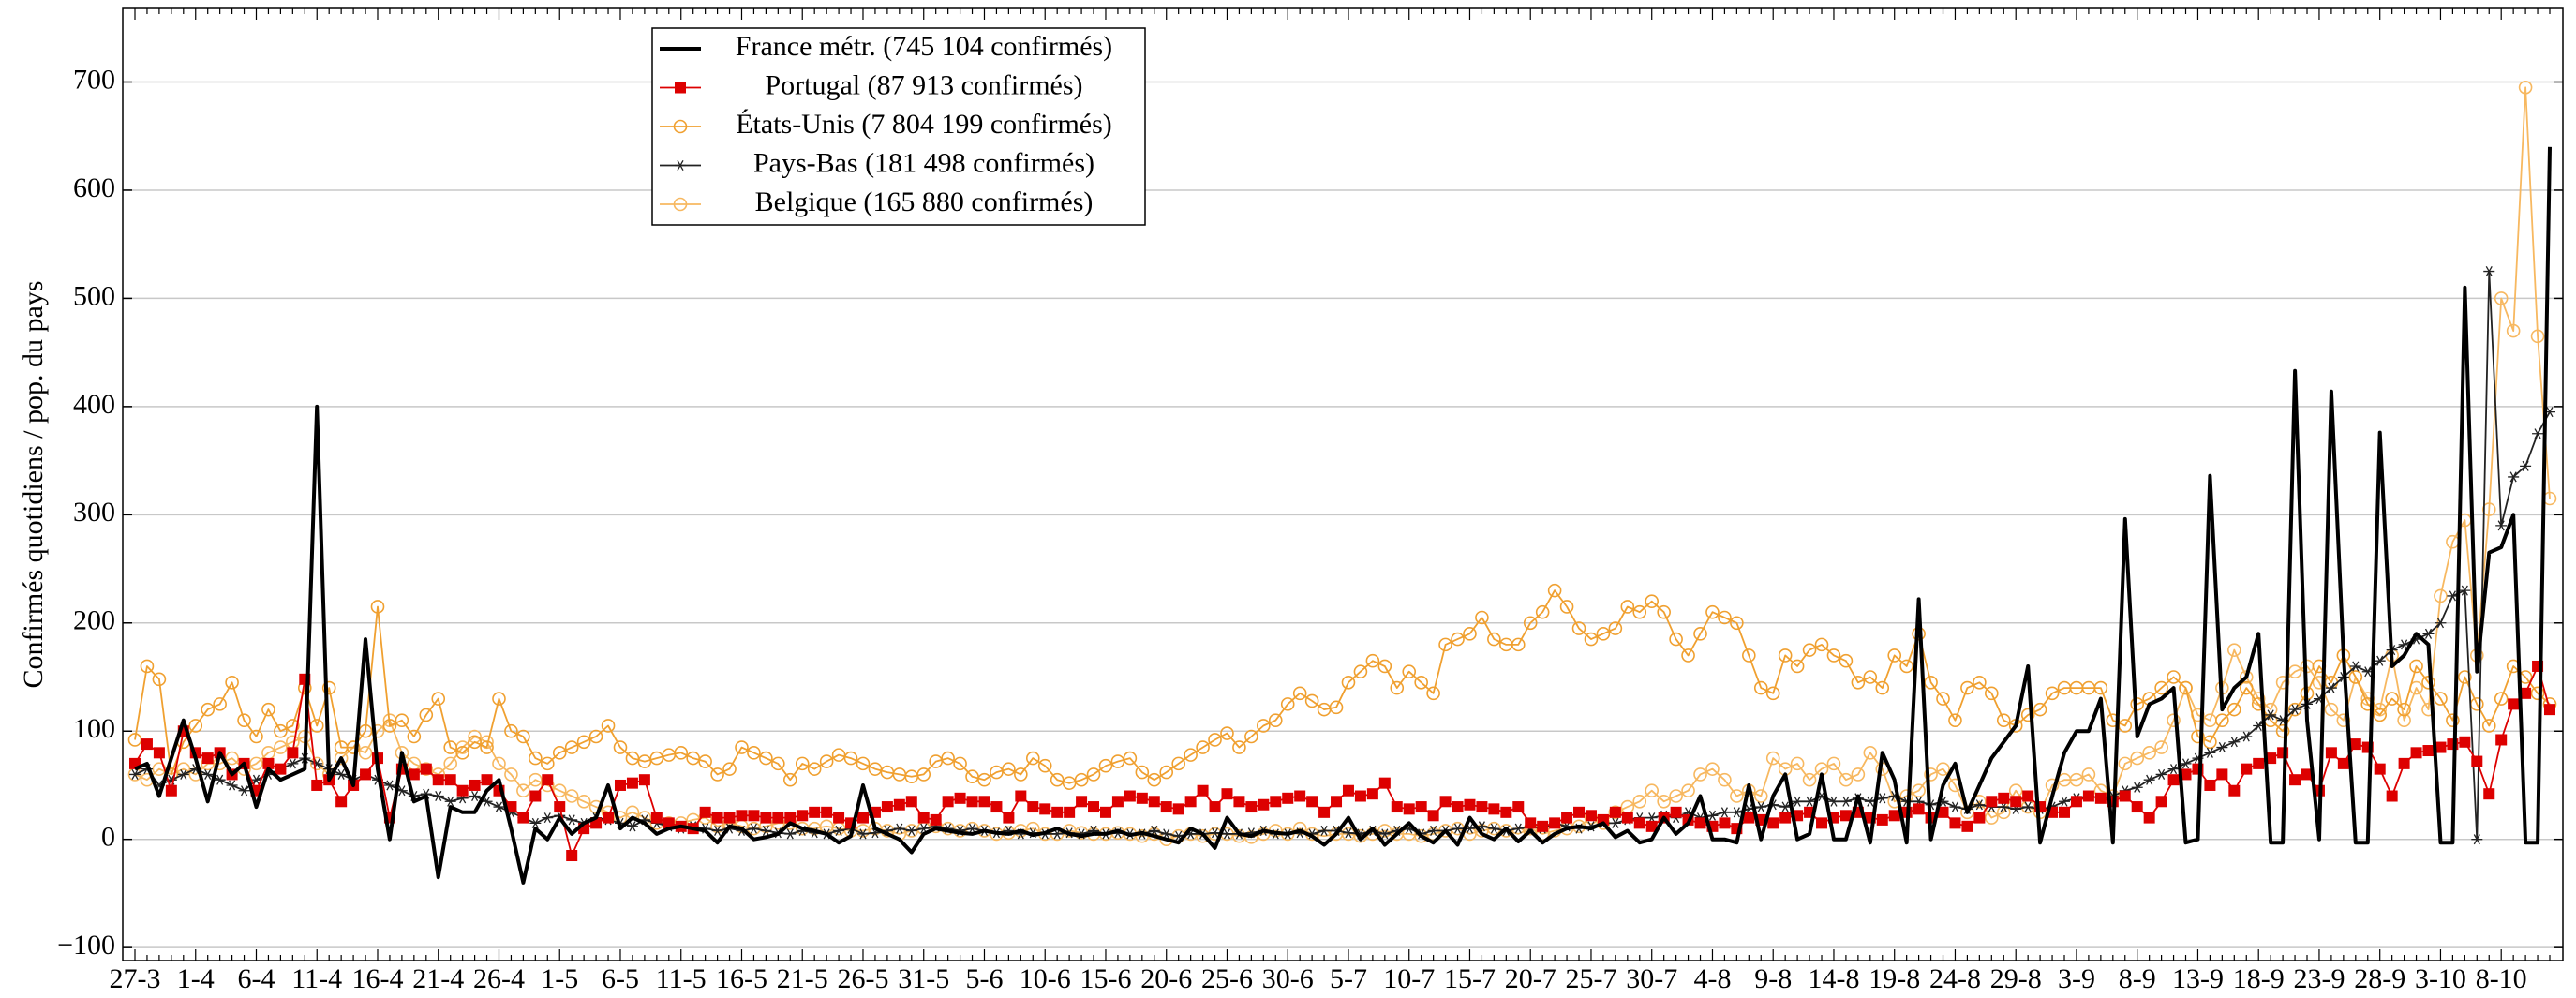  What do you see at coordinates (1348, 979) in the screenshot?
I see `x-tick-label: 5-7` at bounding box center [1348, 979].